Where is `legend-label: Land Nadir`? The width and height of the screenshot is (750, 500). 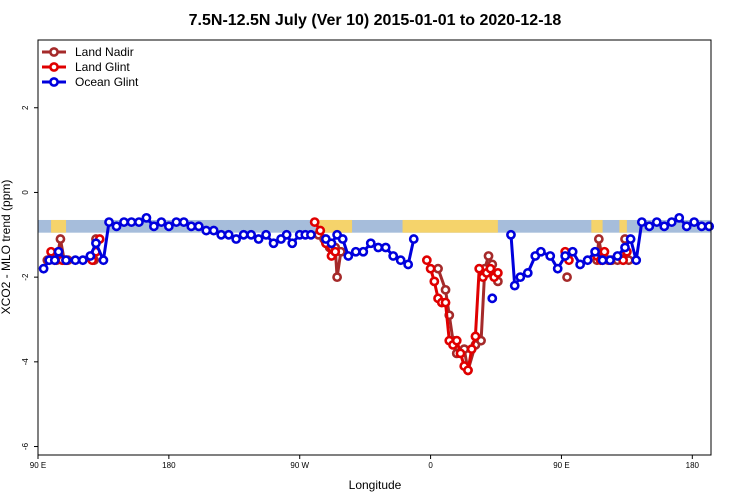
legend-label: Land Nadir is located at coordinates (104, 52).